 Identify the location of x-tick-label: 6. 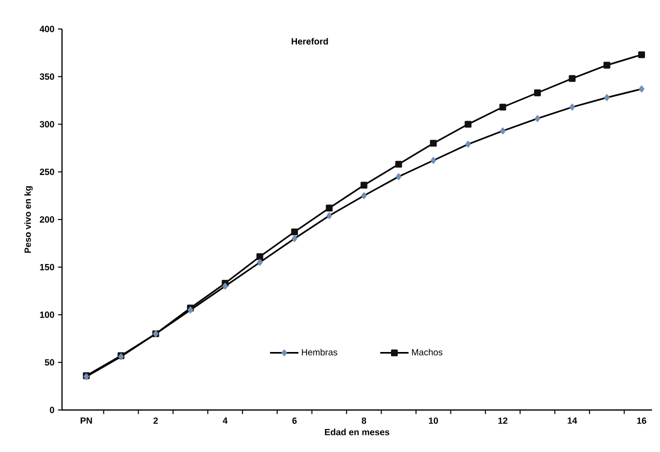
(294, 420).